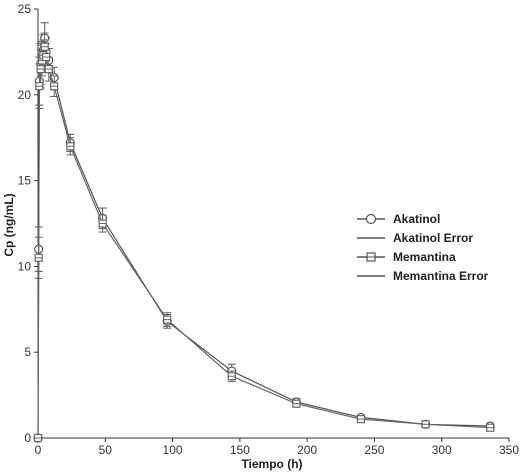 Image resolution: width=520 pixels, height=473 pixels. I want to click on x-tick-label: 150, so click(240, 450).